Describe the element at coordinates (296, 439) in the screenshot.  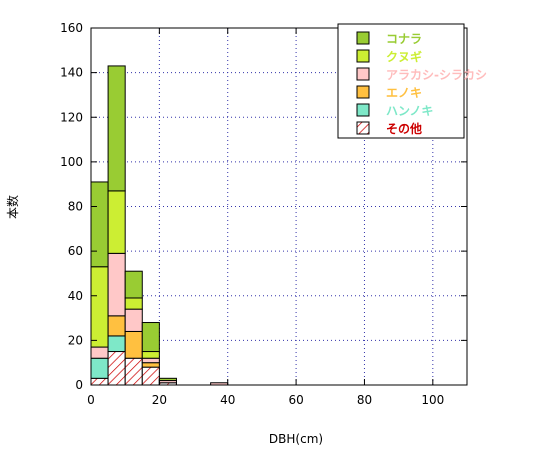
I see `x-axis-title: DBH(cm)` at that location.